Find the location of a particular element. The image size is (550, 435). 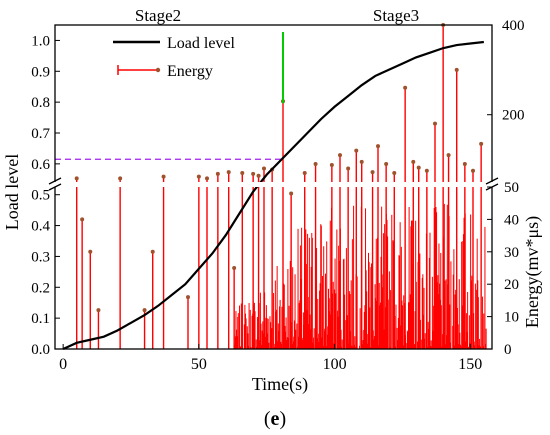

panel-letter: e is located at coordinates (275, 419).